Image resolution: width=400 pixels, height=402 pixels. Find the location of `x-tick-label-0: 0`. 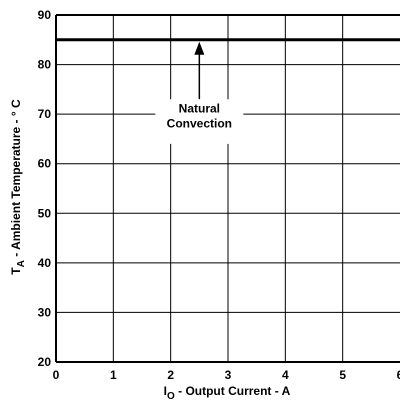

x-tick-label-0: 0 is located at coordinates (56, 375).